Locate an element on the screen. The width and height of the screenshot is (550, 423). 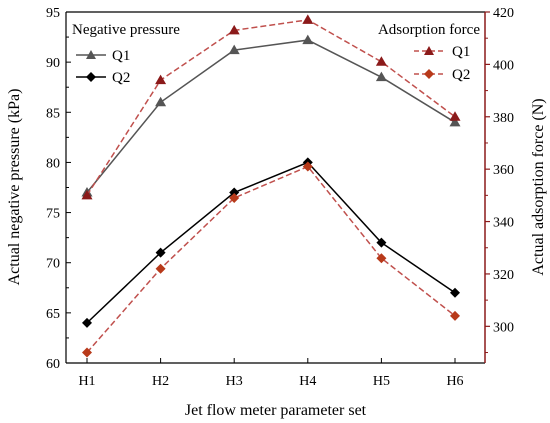
legend-negative-pressure: Negative pressure Q1 Q2 is located at coordinates (126, 54).